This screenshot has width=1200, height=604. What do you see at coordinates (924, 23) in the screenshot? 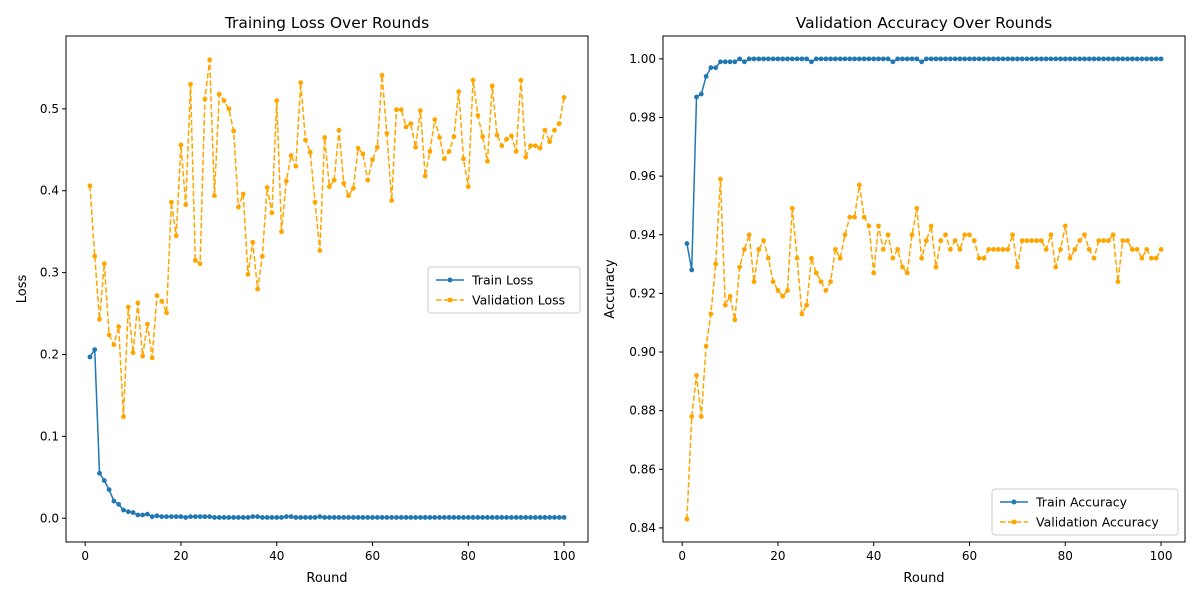
I see `accuracy-chart-title: Validation Accuracy Over Rounds` at bounding box center [924, 23].